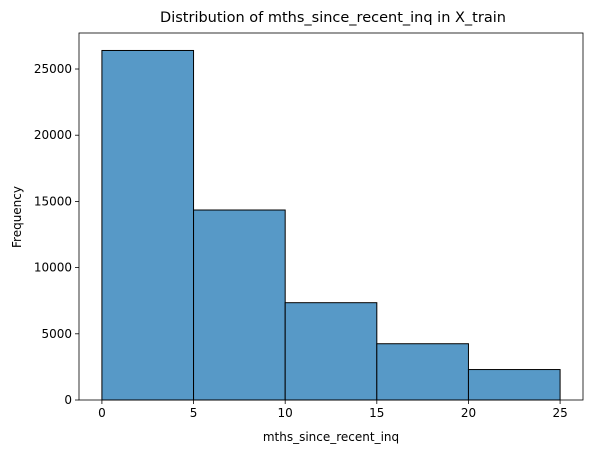 The height and width of the screenshot is (453, 589). I want to click on y-tick-label: 5000, so click(56, 334).